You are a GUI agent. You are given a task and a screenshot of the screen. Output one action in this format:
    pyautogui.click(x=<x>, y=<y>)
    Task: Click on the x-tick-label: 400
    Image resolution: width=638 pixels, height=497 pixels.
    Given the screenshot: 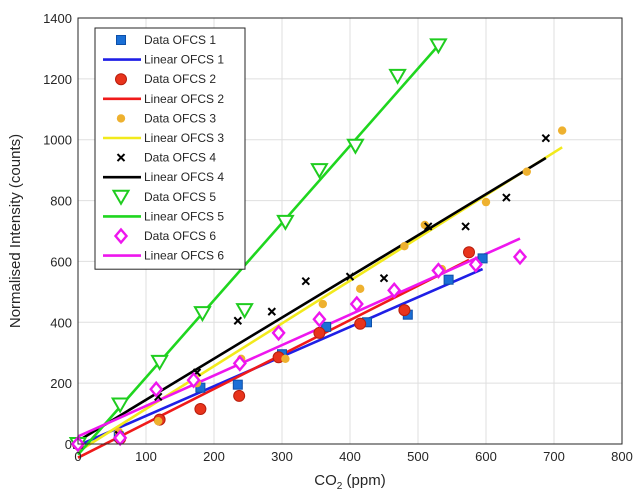 What is the action you would take?
    pyautogui.click(x=350, y=456)
    